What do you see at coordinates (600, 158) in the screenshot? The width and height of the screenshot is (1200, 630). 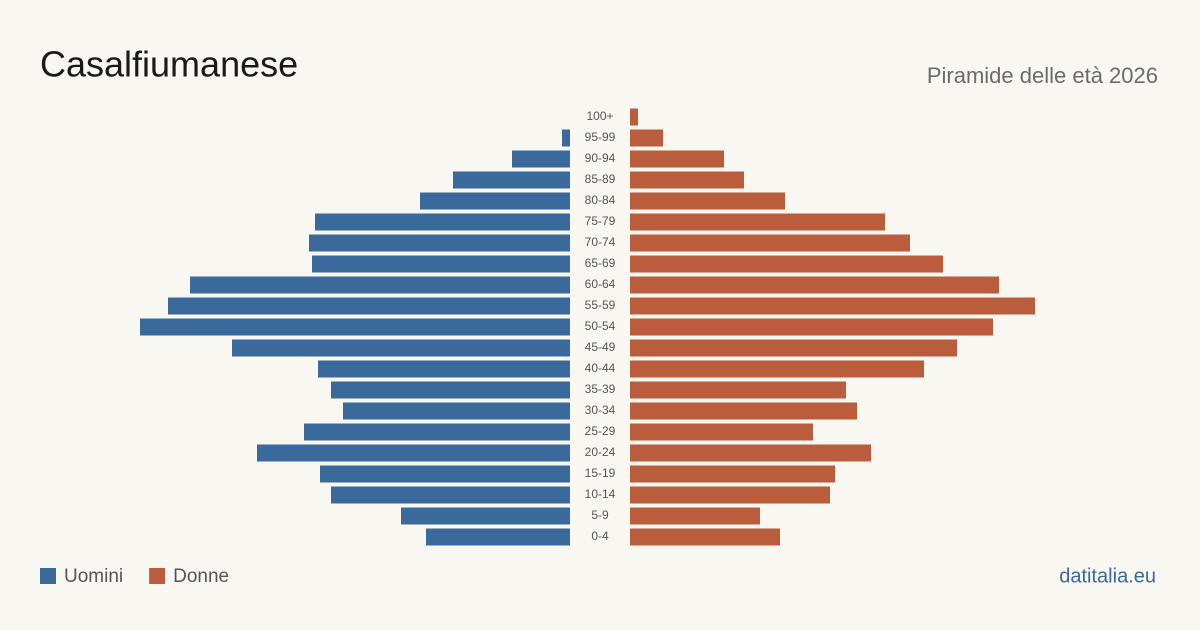 I see `age-label: 90-94` at bounding box center [600, 158].